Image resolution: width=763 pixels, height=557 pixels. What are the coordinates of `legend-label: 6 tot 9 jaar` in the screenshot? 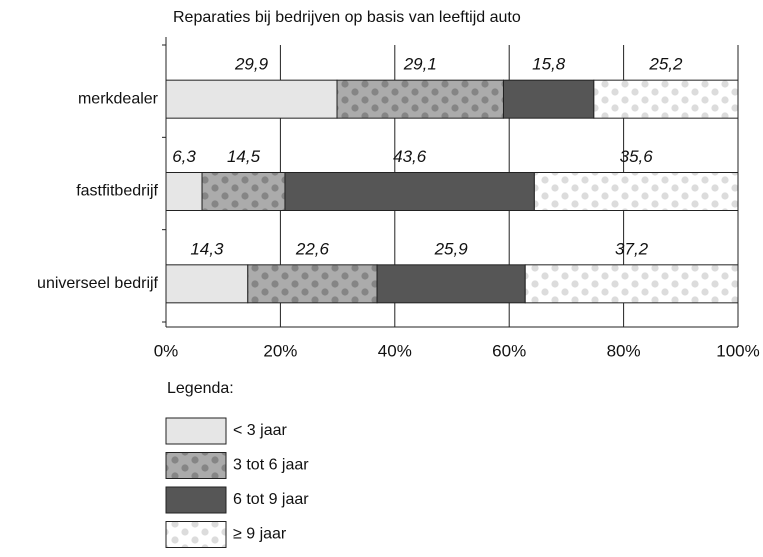 It's located at (271, 499).